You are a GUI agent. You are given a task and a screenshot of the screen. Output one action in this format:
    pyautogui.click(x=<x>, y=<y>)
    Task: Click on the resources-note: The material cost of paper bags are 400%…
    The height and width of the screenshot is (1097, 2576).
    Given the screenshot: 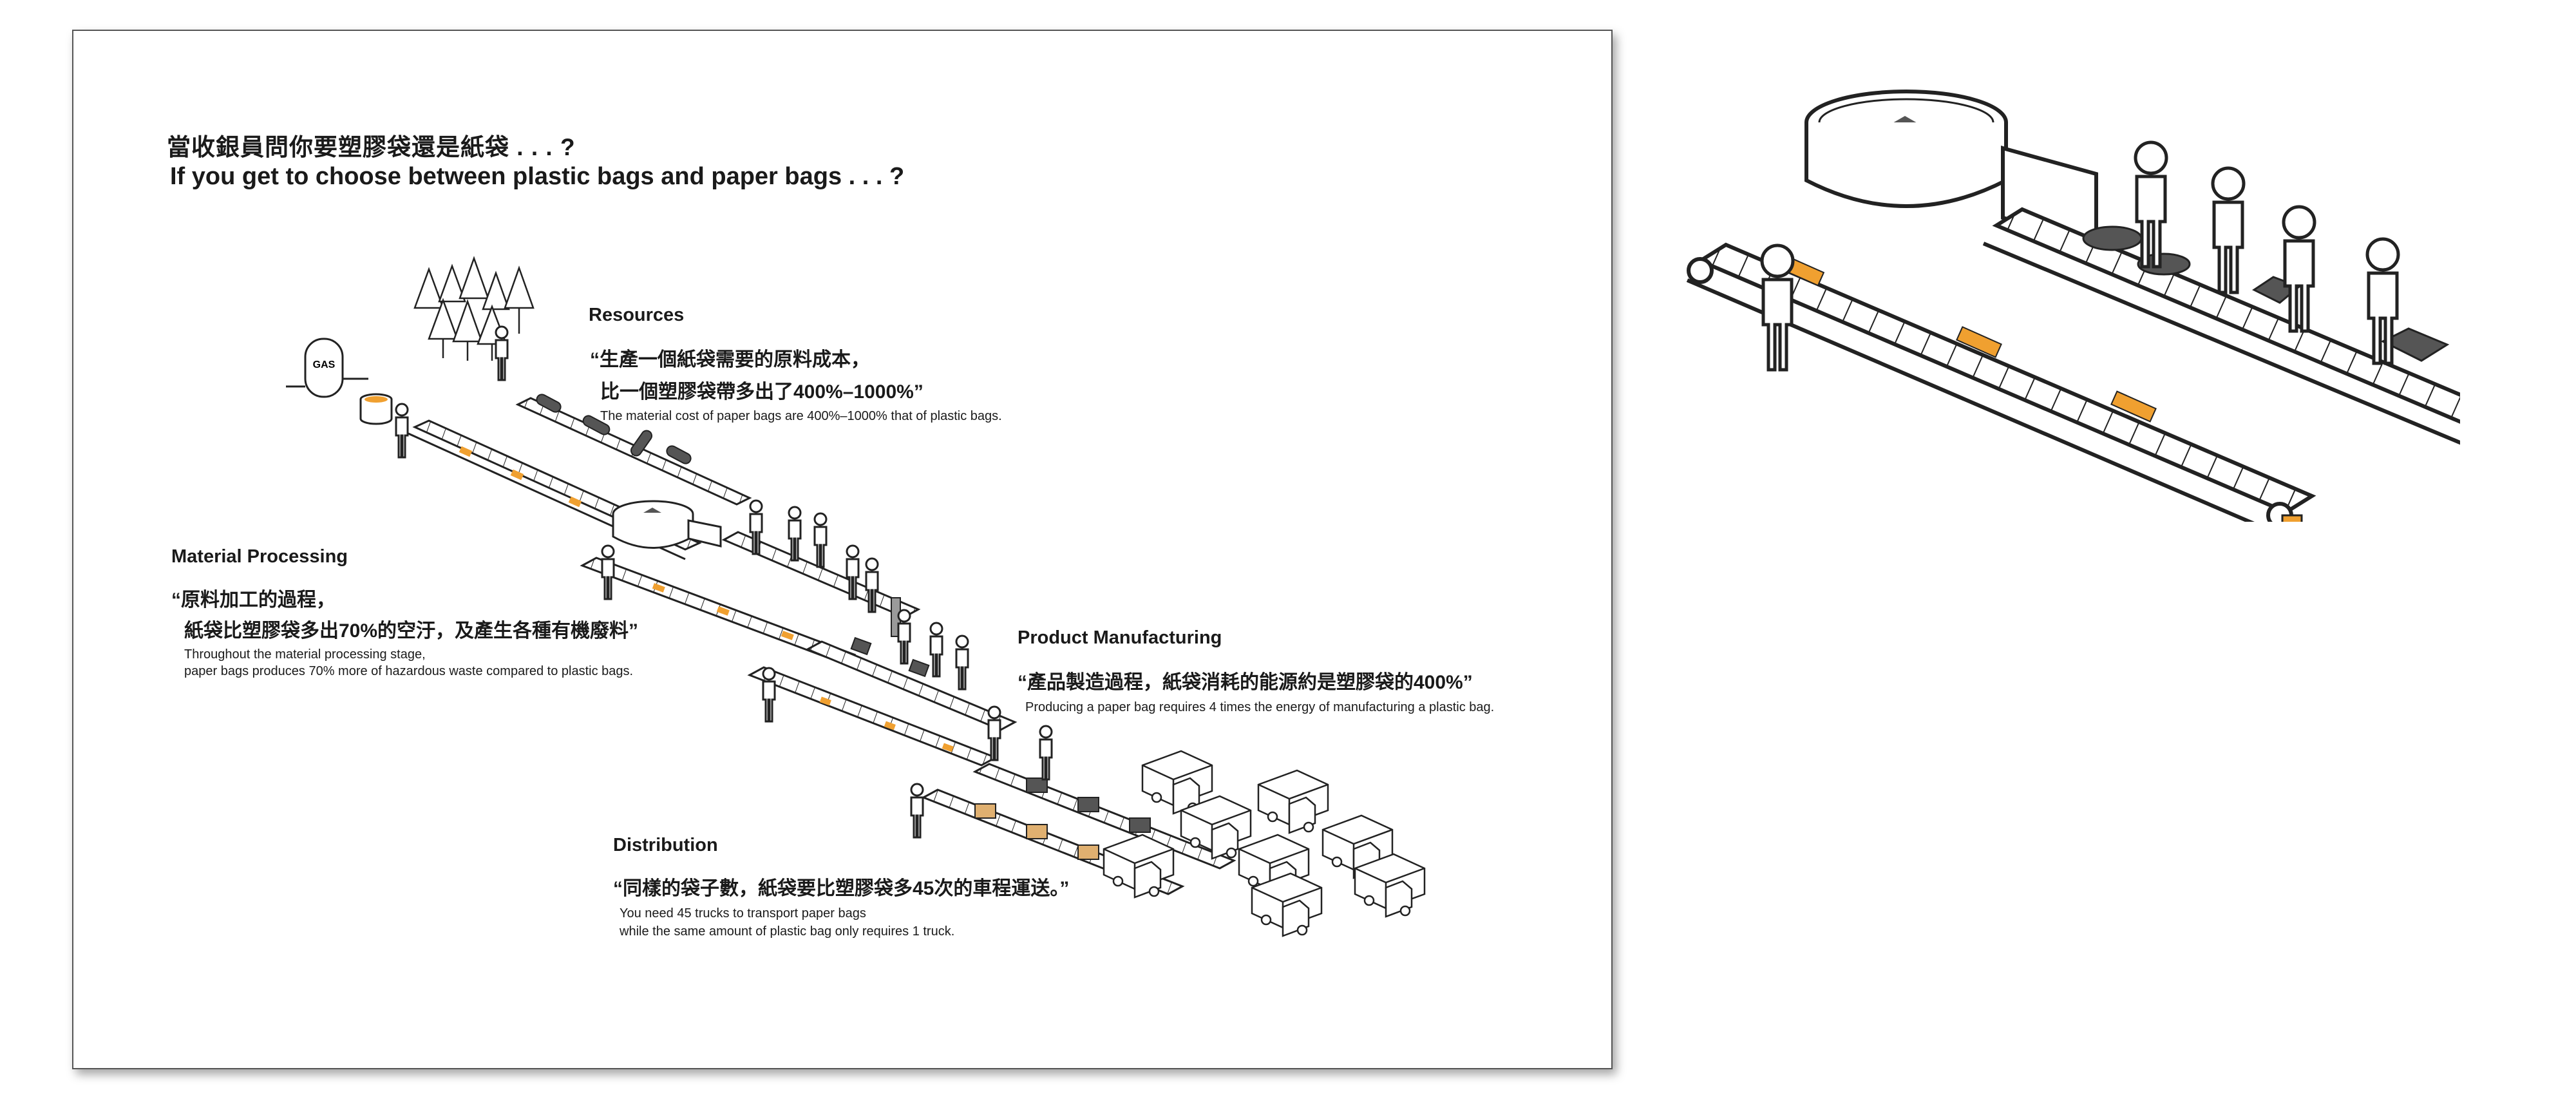 What is the action you would take?
    pyautogui.click(x=801, y=416)
    